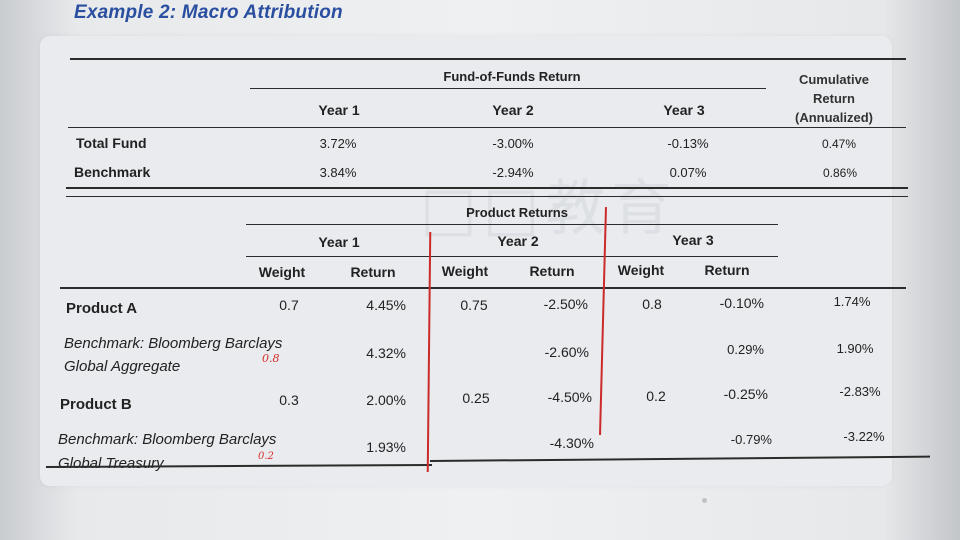  Describe the element at coordinates (289, 400) in the screenshot. I see `product-b-y1-weight: 0.3` at that location.